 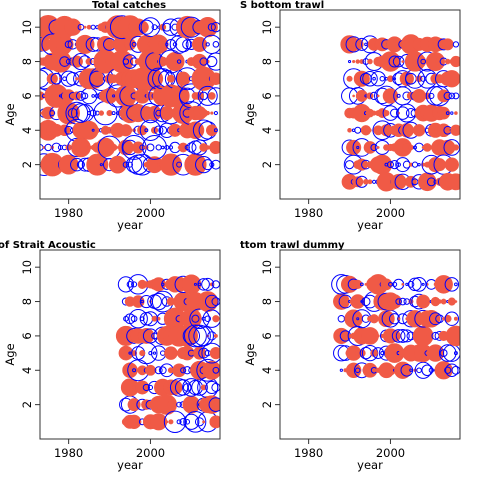 What do you see at coordinates (390, 213) in the screenshot?
I see `x-tick-label: 2000` at bounding box center [390, 213].